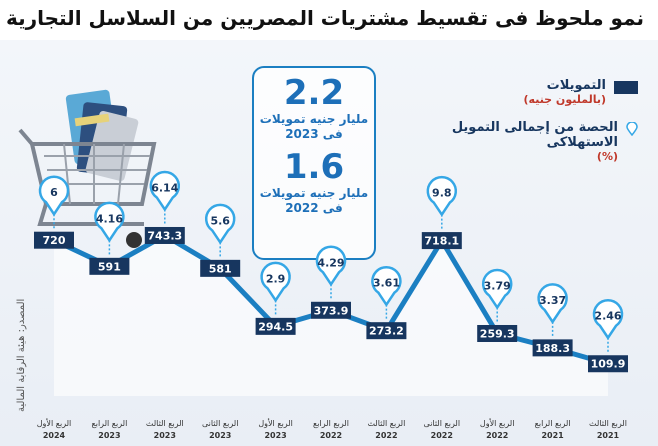  What do you see at coordinates (576, 85) in the screenshot?
I see `legend-label-financing: التمويلات` at bounding box center [576, 85].